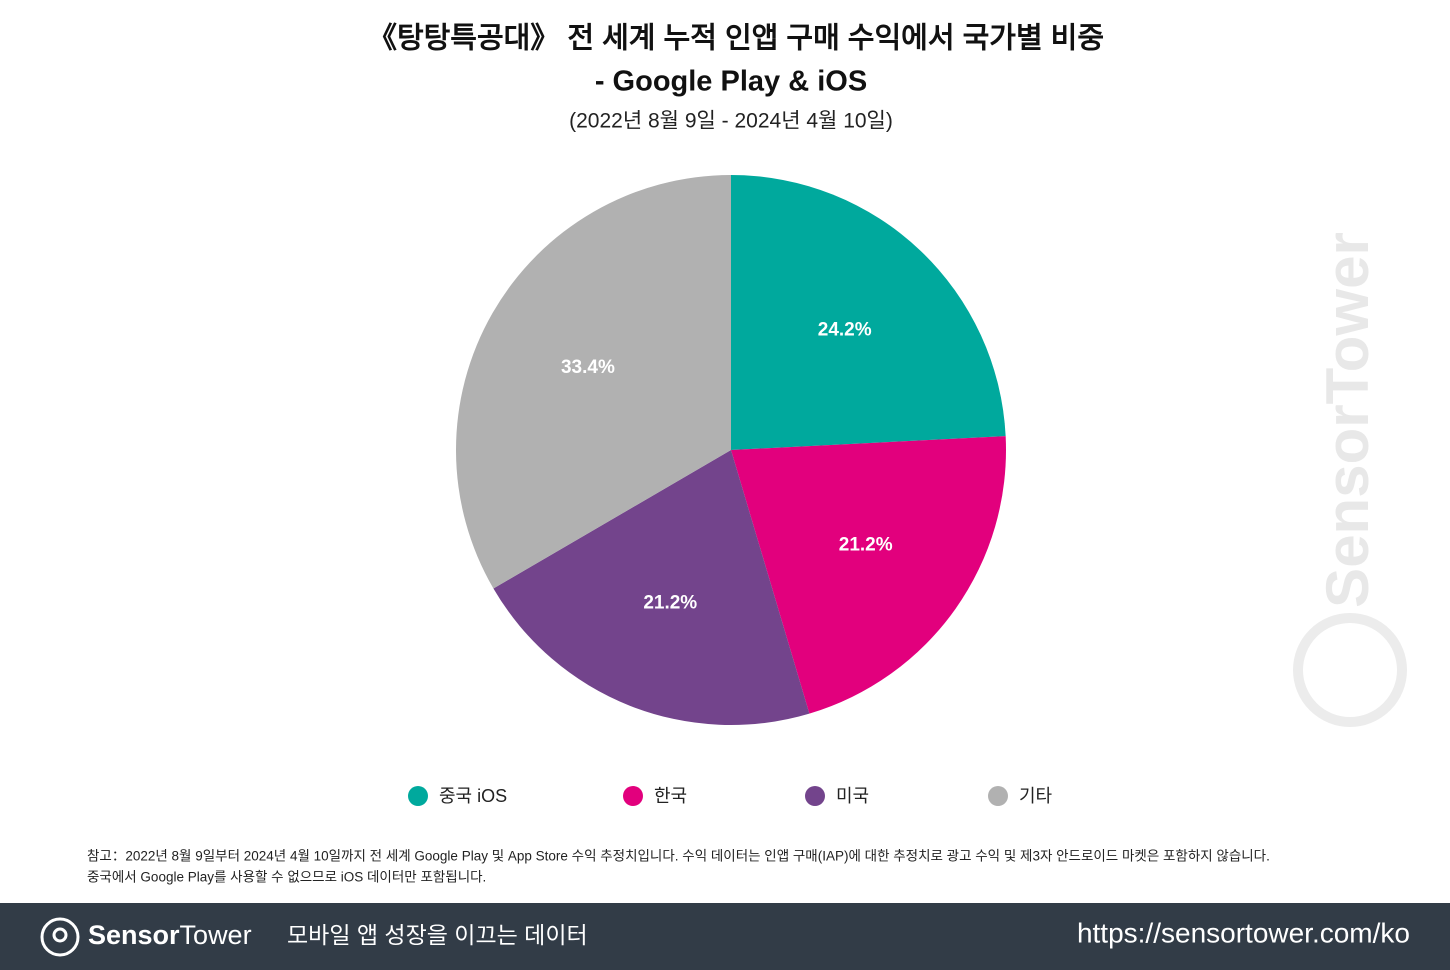  Describe the element at coordinates (588, 367) in the screenshot. I see `data-label: 33.4%` at that location.